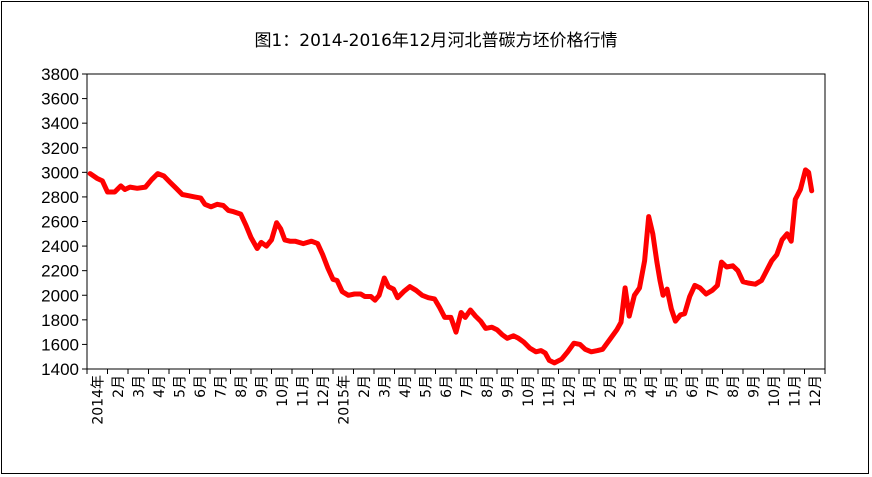 The image size is (872, 477). Describe the element at coordinates (60, 172) in the screenshot. I see `y-tick-label: 3000` at that location.